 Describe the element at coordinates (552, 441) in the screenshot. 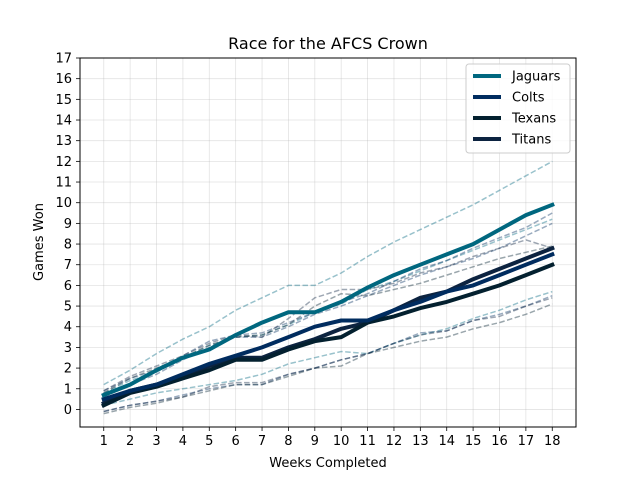

I see `x-tick-label: 18` at that location.